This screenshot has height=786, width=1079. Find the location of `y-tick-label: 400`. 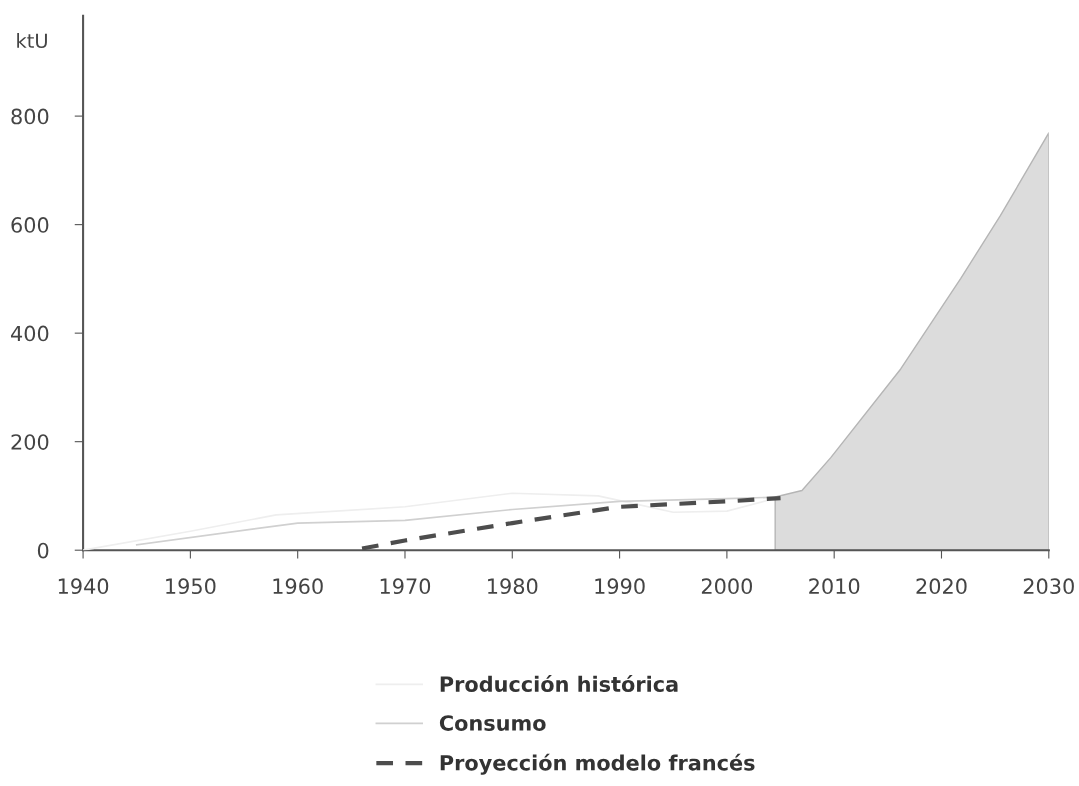

y-tick-label: 400 is located at coordinates (30, 333).